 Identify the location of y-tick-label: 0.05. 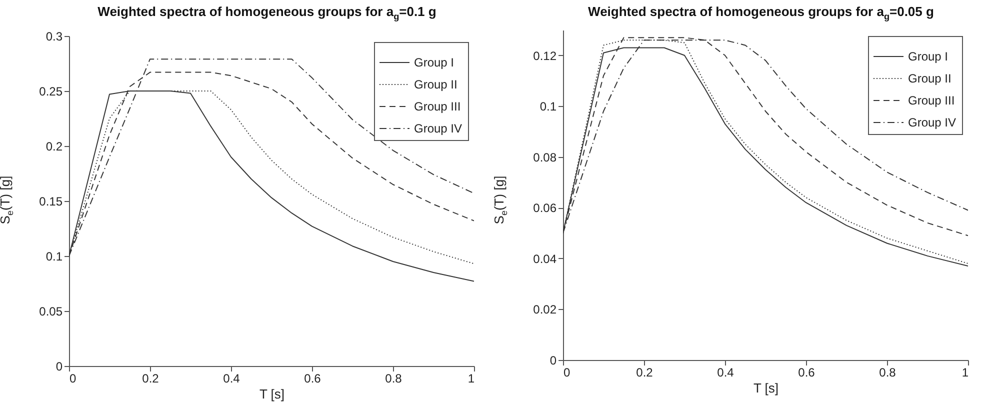
(51, 311).